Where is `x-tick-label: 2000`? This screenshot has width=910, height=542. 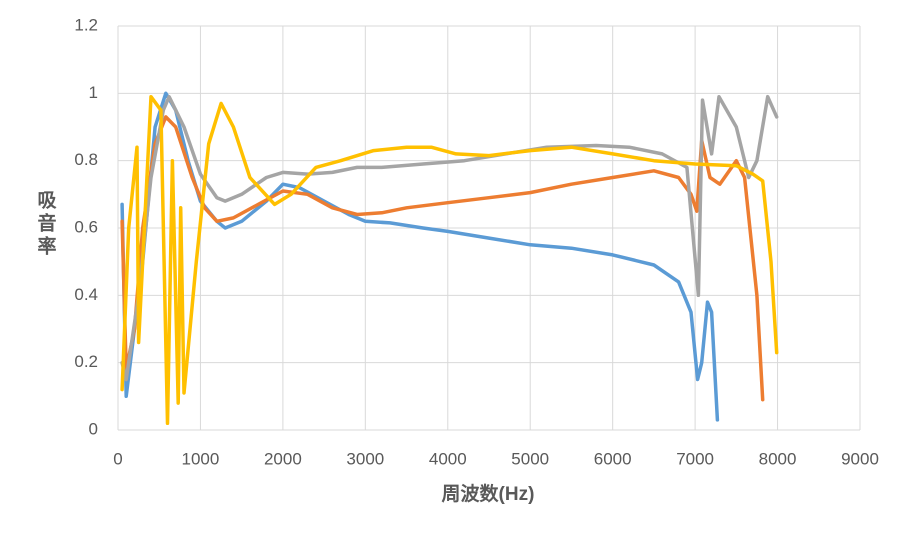 x-tick-label: 2000 is located at coordinates (283, 458).